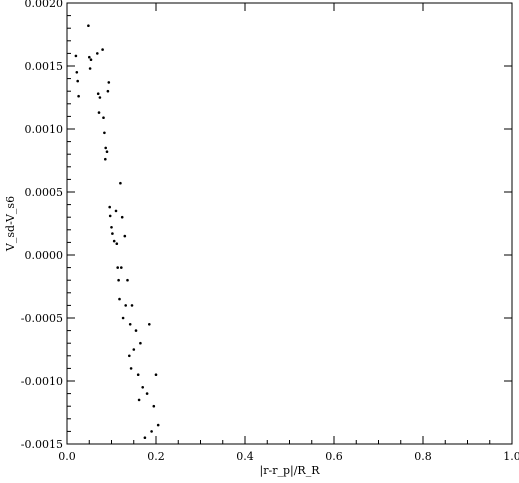 This screenshot has width=519, height=483. I want to click on x-tick-label: 0.6, so click(334, 456).